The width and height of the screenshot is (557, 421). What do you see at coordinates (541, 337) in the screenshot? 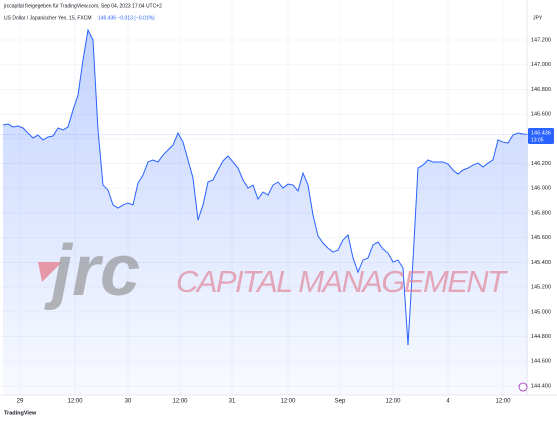
I see `y-tick-label: 144.800` at bounding box center [541, 337].